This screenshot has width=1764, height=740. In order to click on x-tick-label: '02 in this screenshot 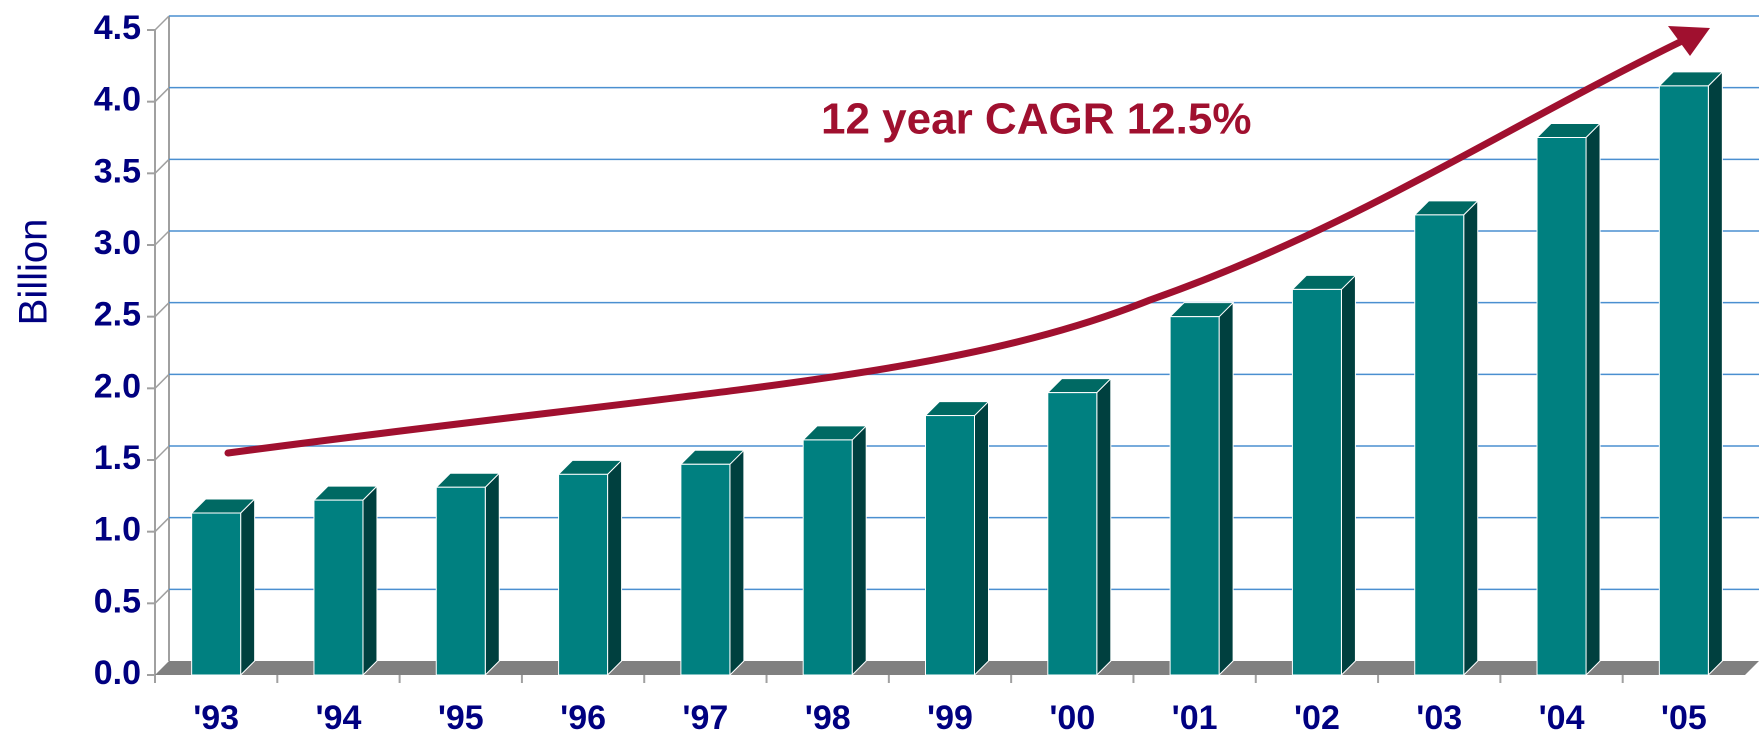, I will do `click(1317, 718)`.